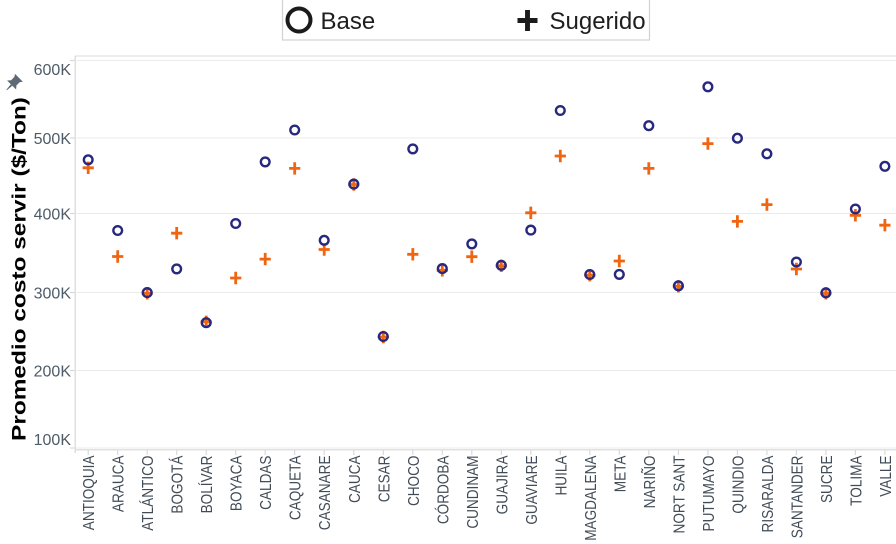 The width and height of the screenshot is (896, 544). I want to click on svg-text: Sugerido, so click(598, 21).